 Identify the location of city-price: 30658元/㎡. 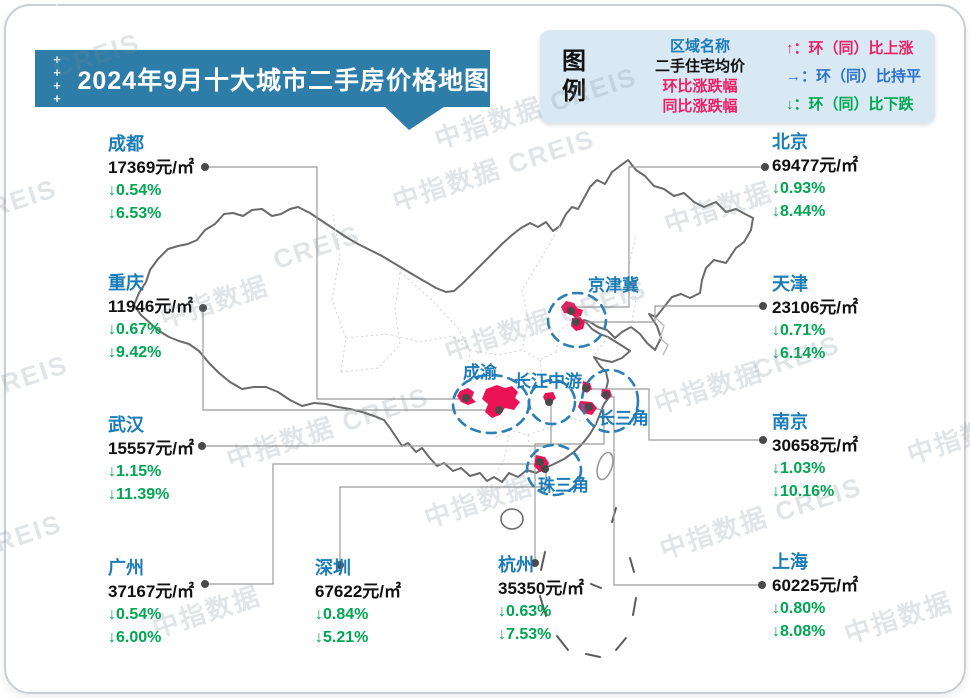
(815, 445).